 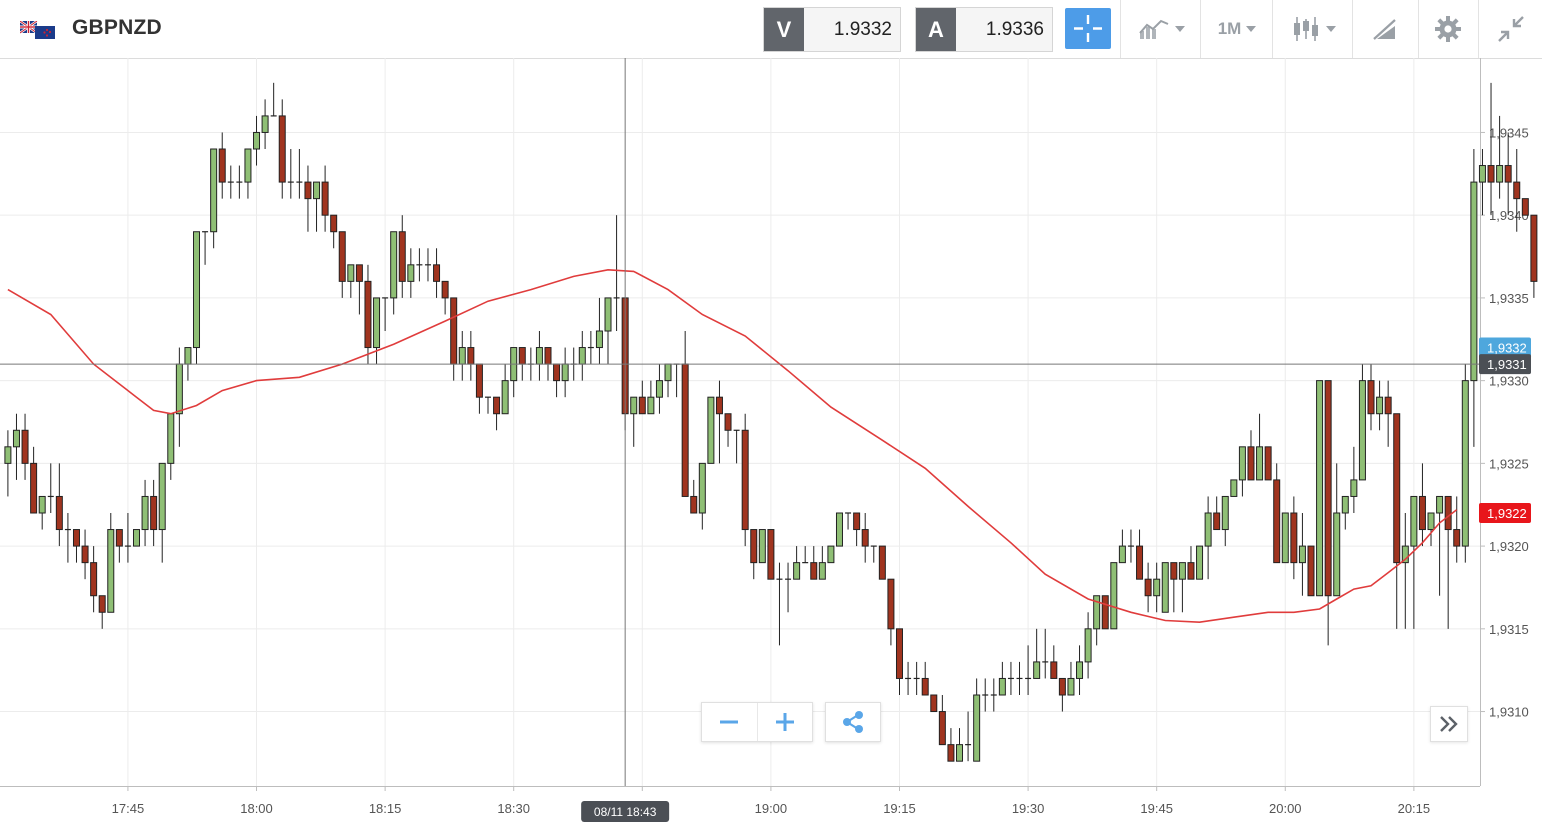 I want to click on crosshair-icon, so click(x=1088, y=28).